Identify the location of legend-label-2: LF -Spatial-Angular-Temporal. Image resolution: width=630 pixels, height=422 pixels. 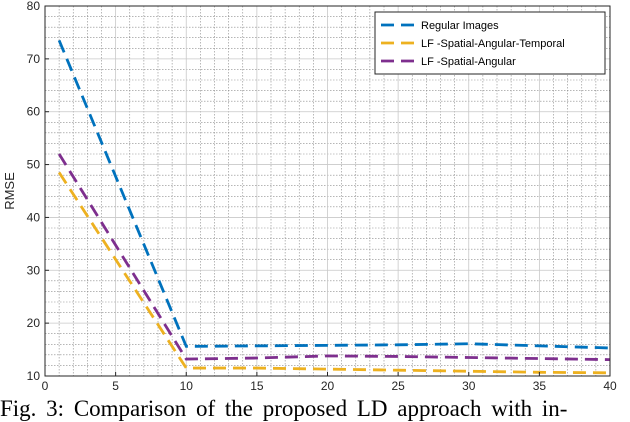
(493, 44).